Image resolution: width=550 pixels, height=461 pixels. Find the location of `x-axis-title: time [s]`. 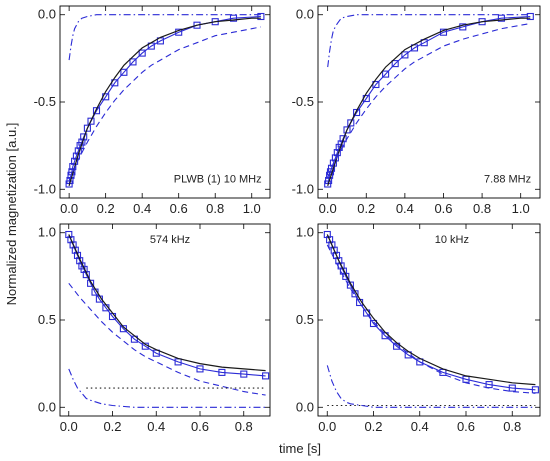

x-axis-title: time [s] is located at coordinates (300, 448).